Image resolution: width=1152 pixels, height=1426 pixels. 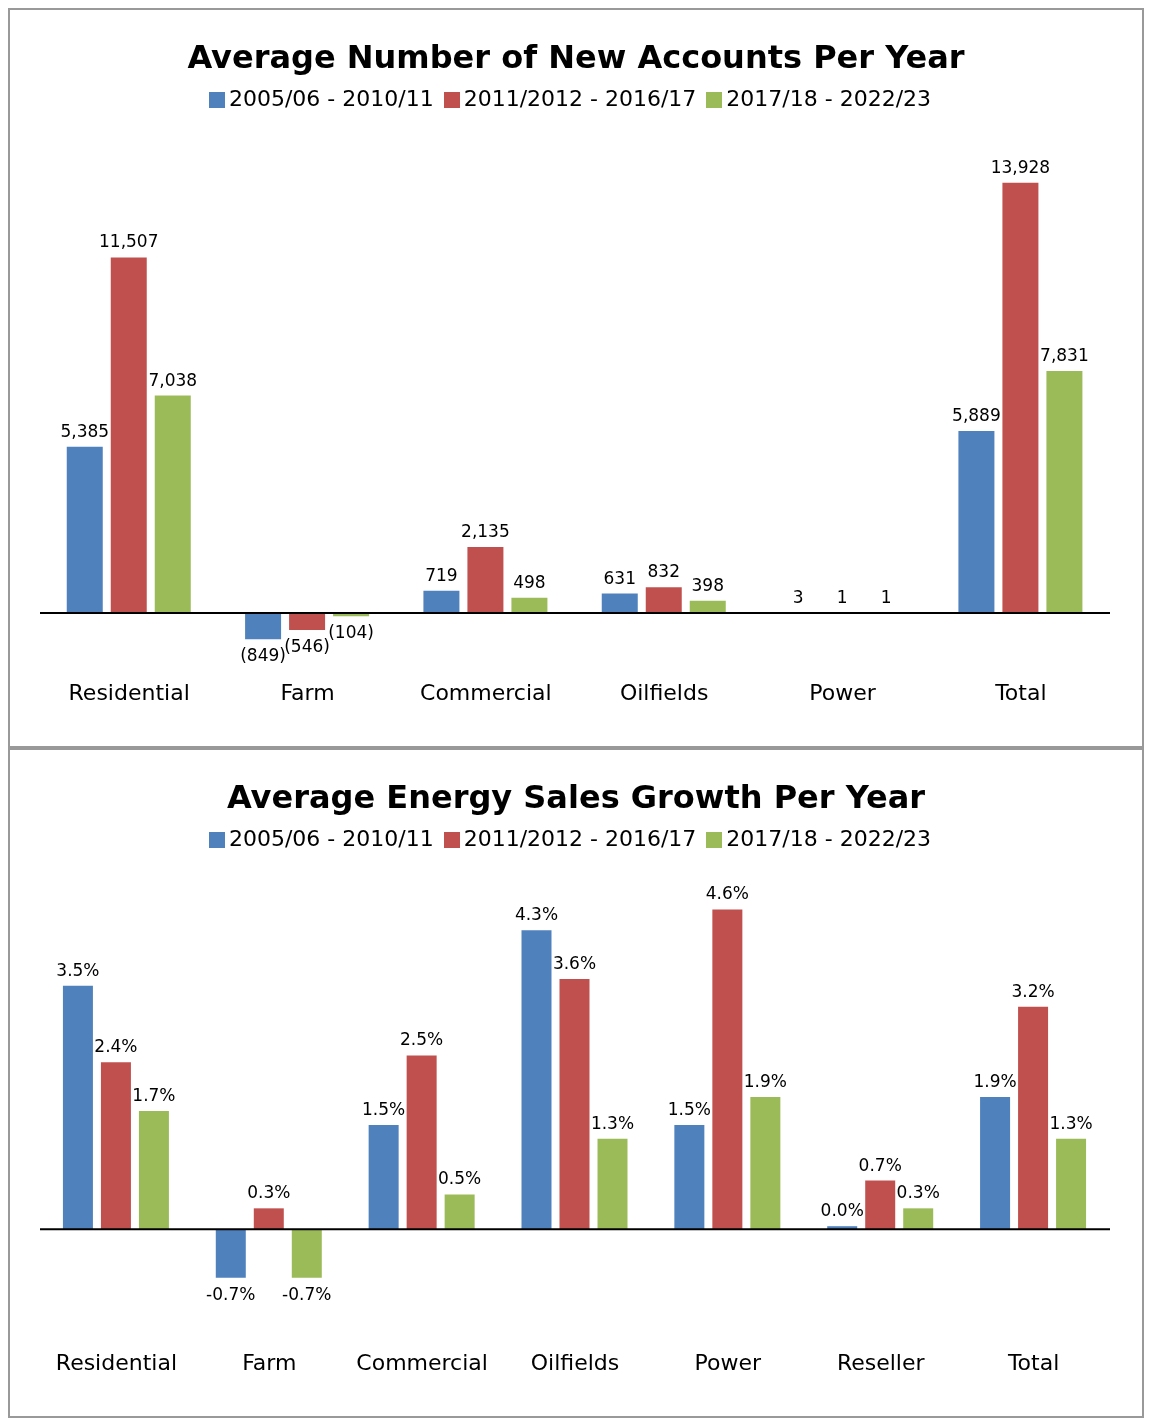 What do you see at coordinates (154, 1095) in the screenshot?
I see `data-label: 1.7%` at bounding box center [154, 1095].